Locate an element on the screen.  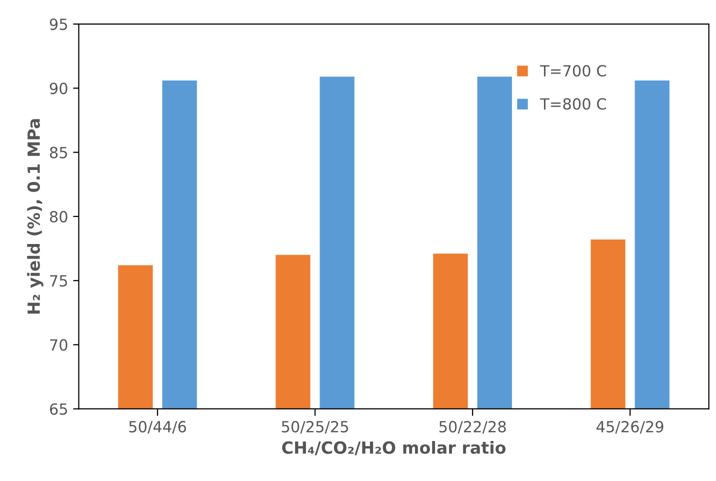
x-axis-title: CH₄/CO₂/H₂O molar ratio is located at coordinates (394, 448).